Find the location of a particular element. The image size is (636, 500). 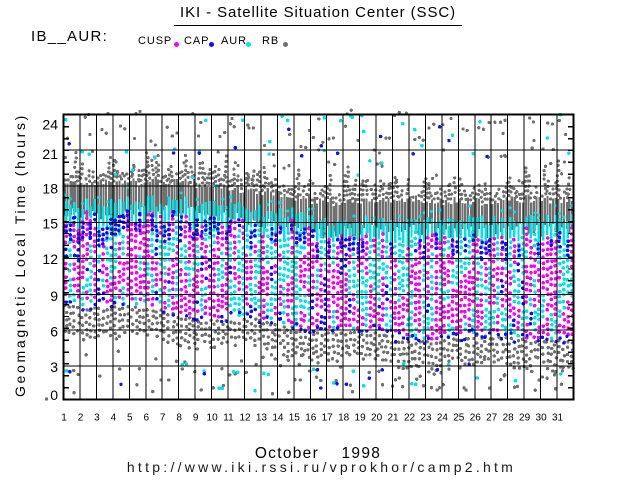

svg-text: 0 is located at coordinates (54, 395).